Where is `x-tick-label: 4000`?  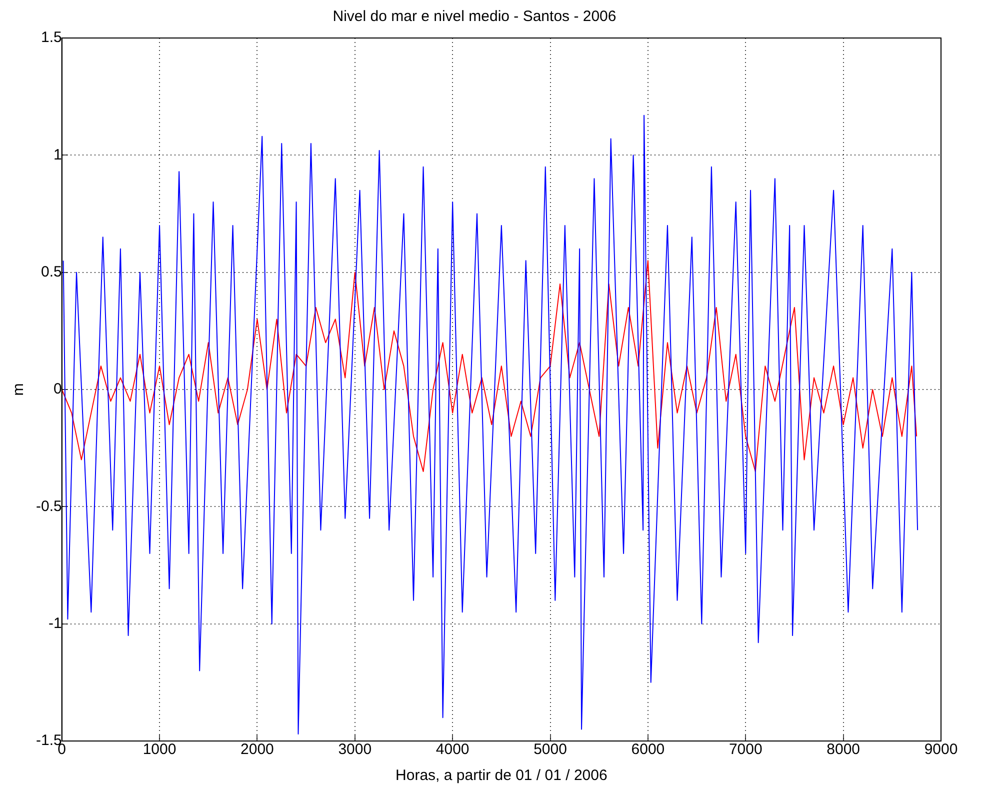 x-tick-label: 4000 is located at coordinates (453, 749).